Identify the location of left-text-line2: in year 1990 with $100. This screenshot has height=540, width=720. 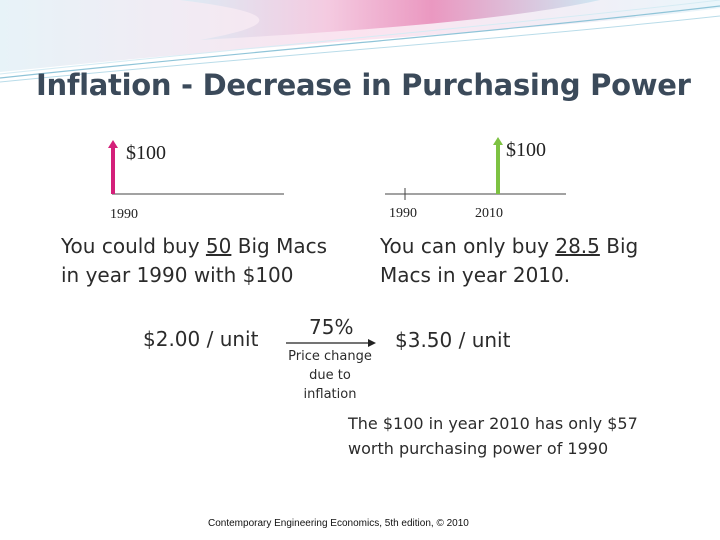
(177, 275).